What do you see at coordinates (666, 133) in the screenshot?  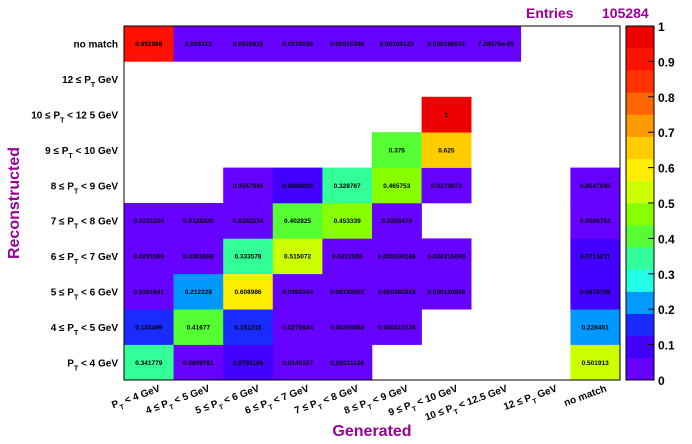 I see `colorbar-tick-label: 0.7` at bounding box center [666, 133].